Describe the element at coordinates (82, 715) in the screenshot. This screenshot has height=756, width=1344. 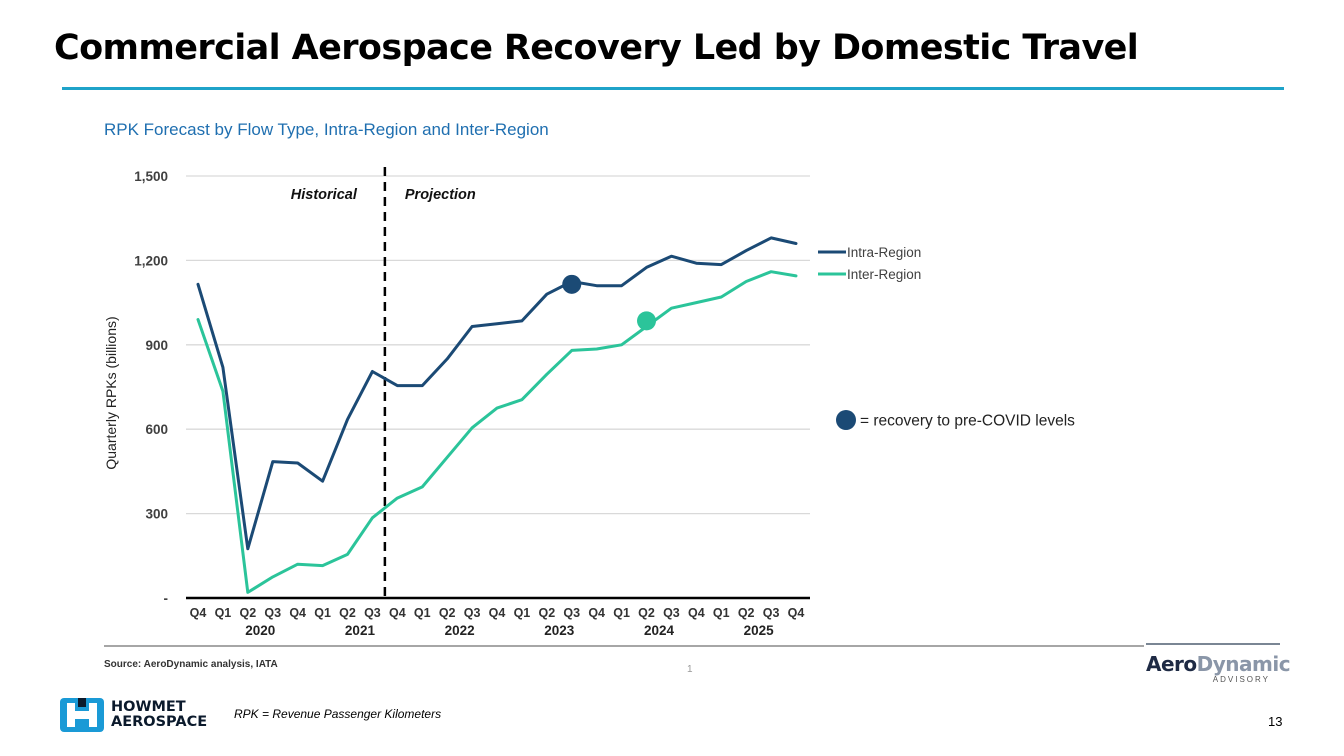
I see `howmet-mark-icon` at that location.